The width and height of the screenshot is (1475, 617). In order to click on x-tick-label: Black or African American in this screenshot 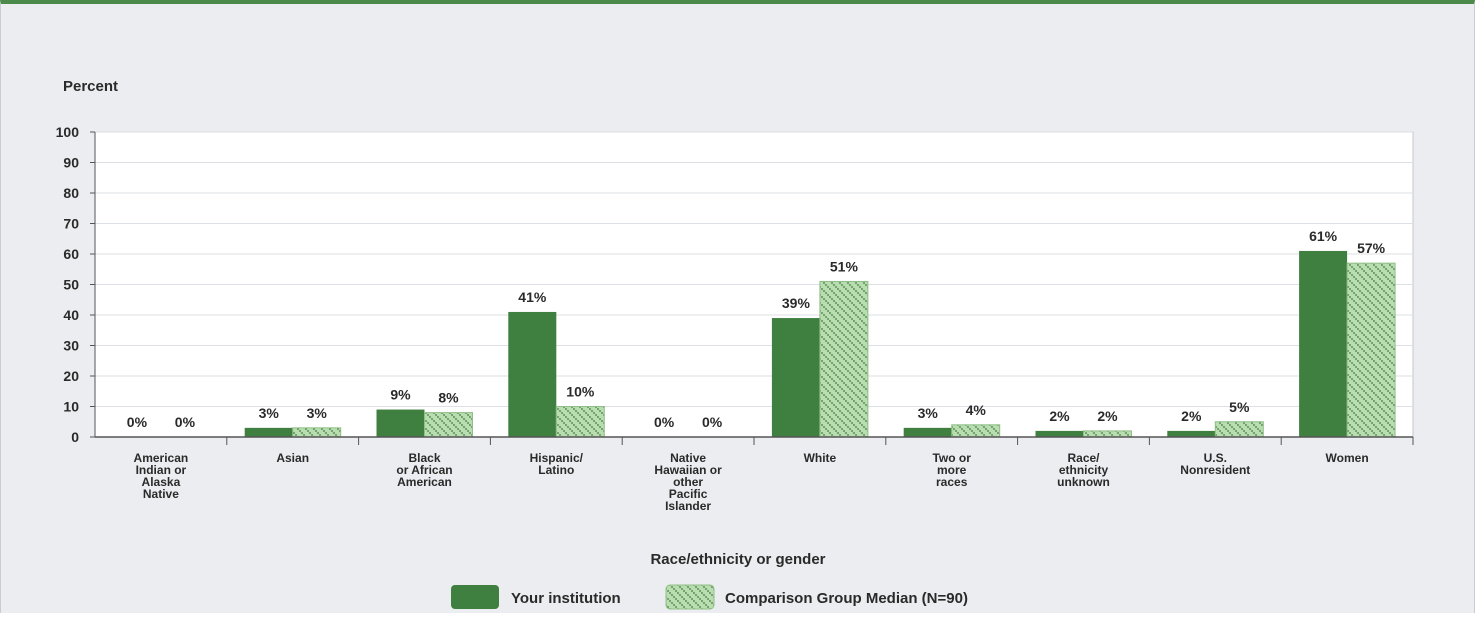, I will do `click(424, 470)`.